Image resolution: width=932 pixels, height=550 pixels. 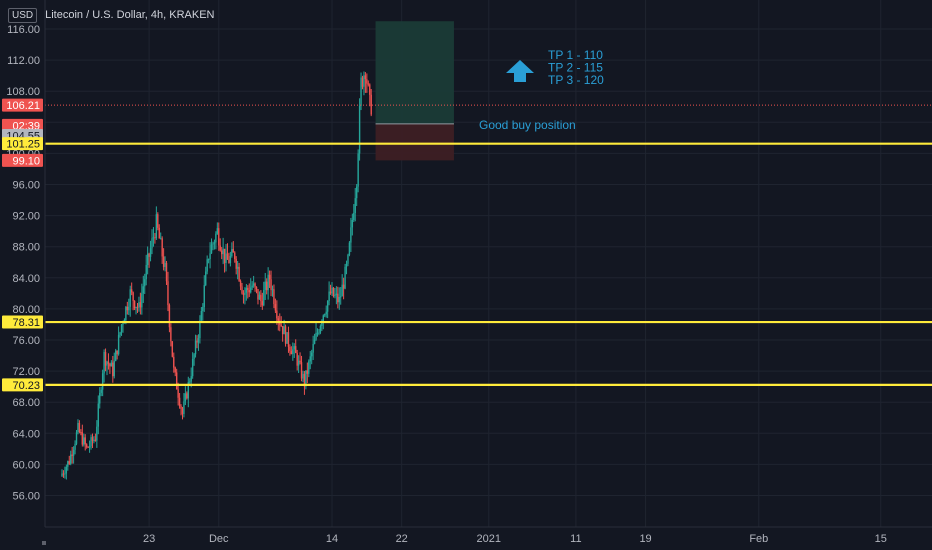 What do you see at coordinates (26, 217) in the screenshot?
I see `y-tick-label: 92.00` at bounding box center [26, 217].